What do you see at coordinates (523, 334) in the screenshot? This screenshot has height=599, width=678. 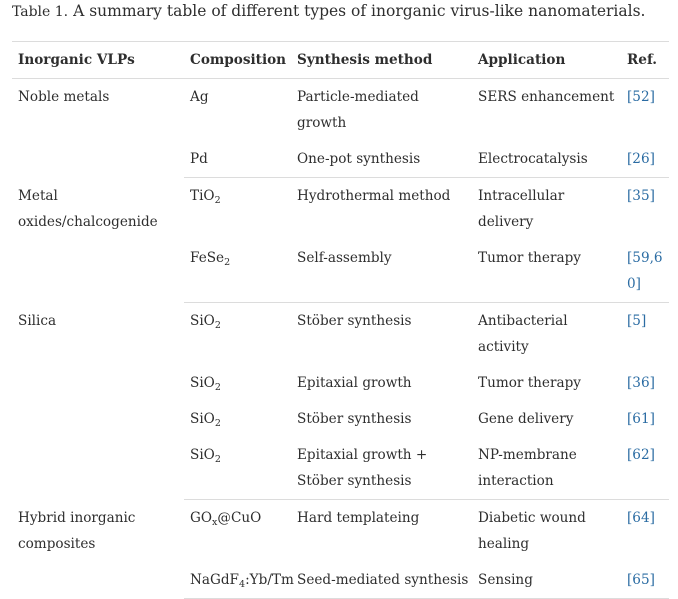 I see `application-cell: Antibacterial activity` at bounding box center [523, 334].